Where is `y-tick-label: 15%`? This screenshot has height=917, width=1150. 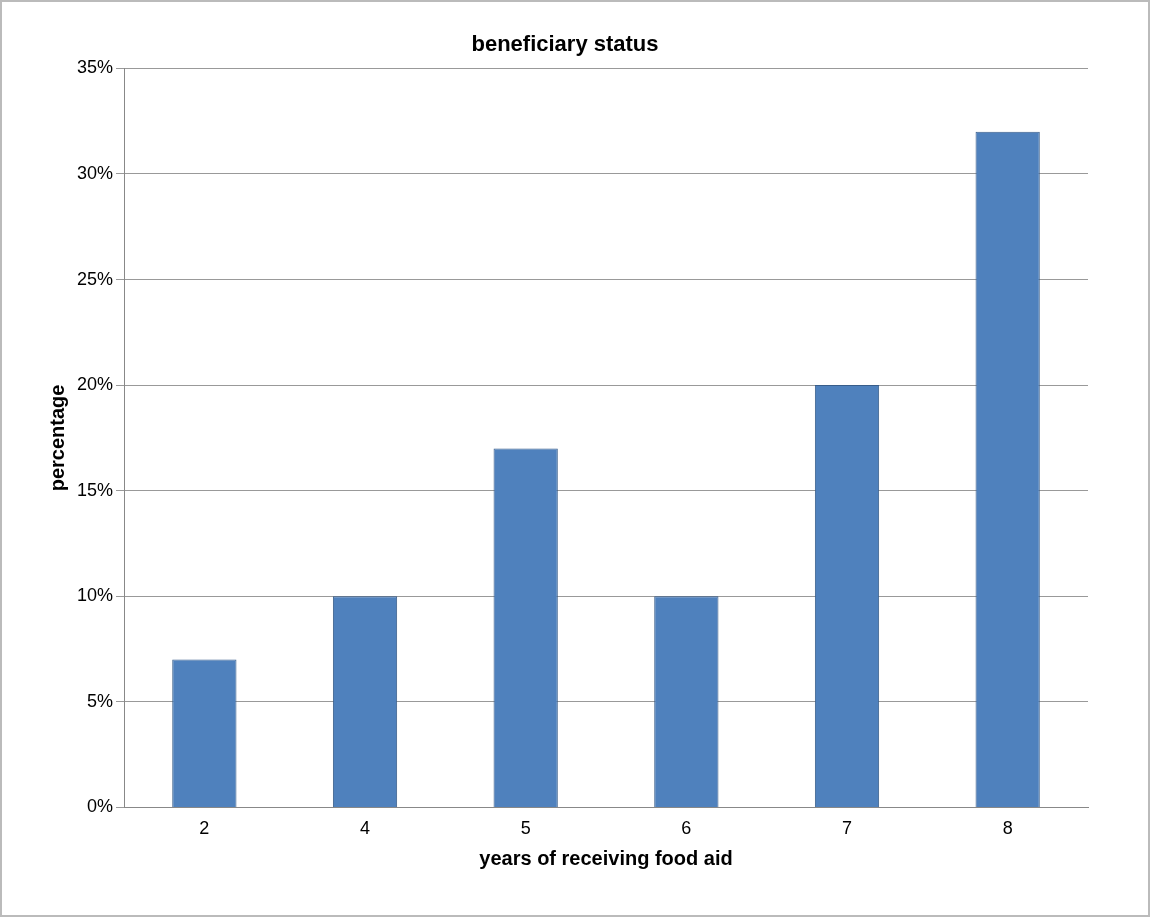
y-tick-label: 15% is located at coordinates (95, 489).